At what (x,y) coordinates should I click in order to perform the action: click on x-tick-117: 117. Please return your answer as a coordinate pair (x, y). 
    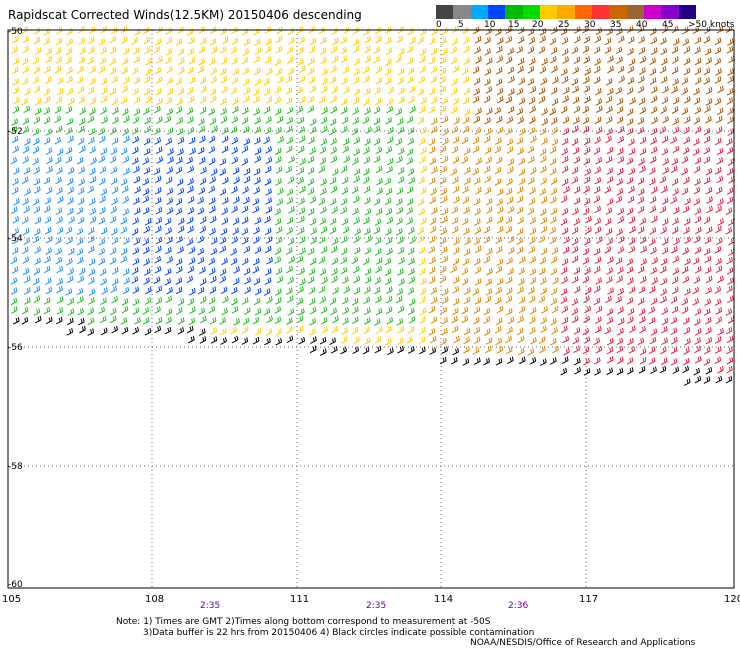
    Looking at the image, I should click on (589, 599).